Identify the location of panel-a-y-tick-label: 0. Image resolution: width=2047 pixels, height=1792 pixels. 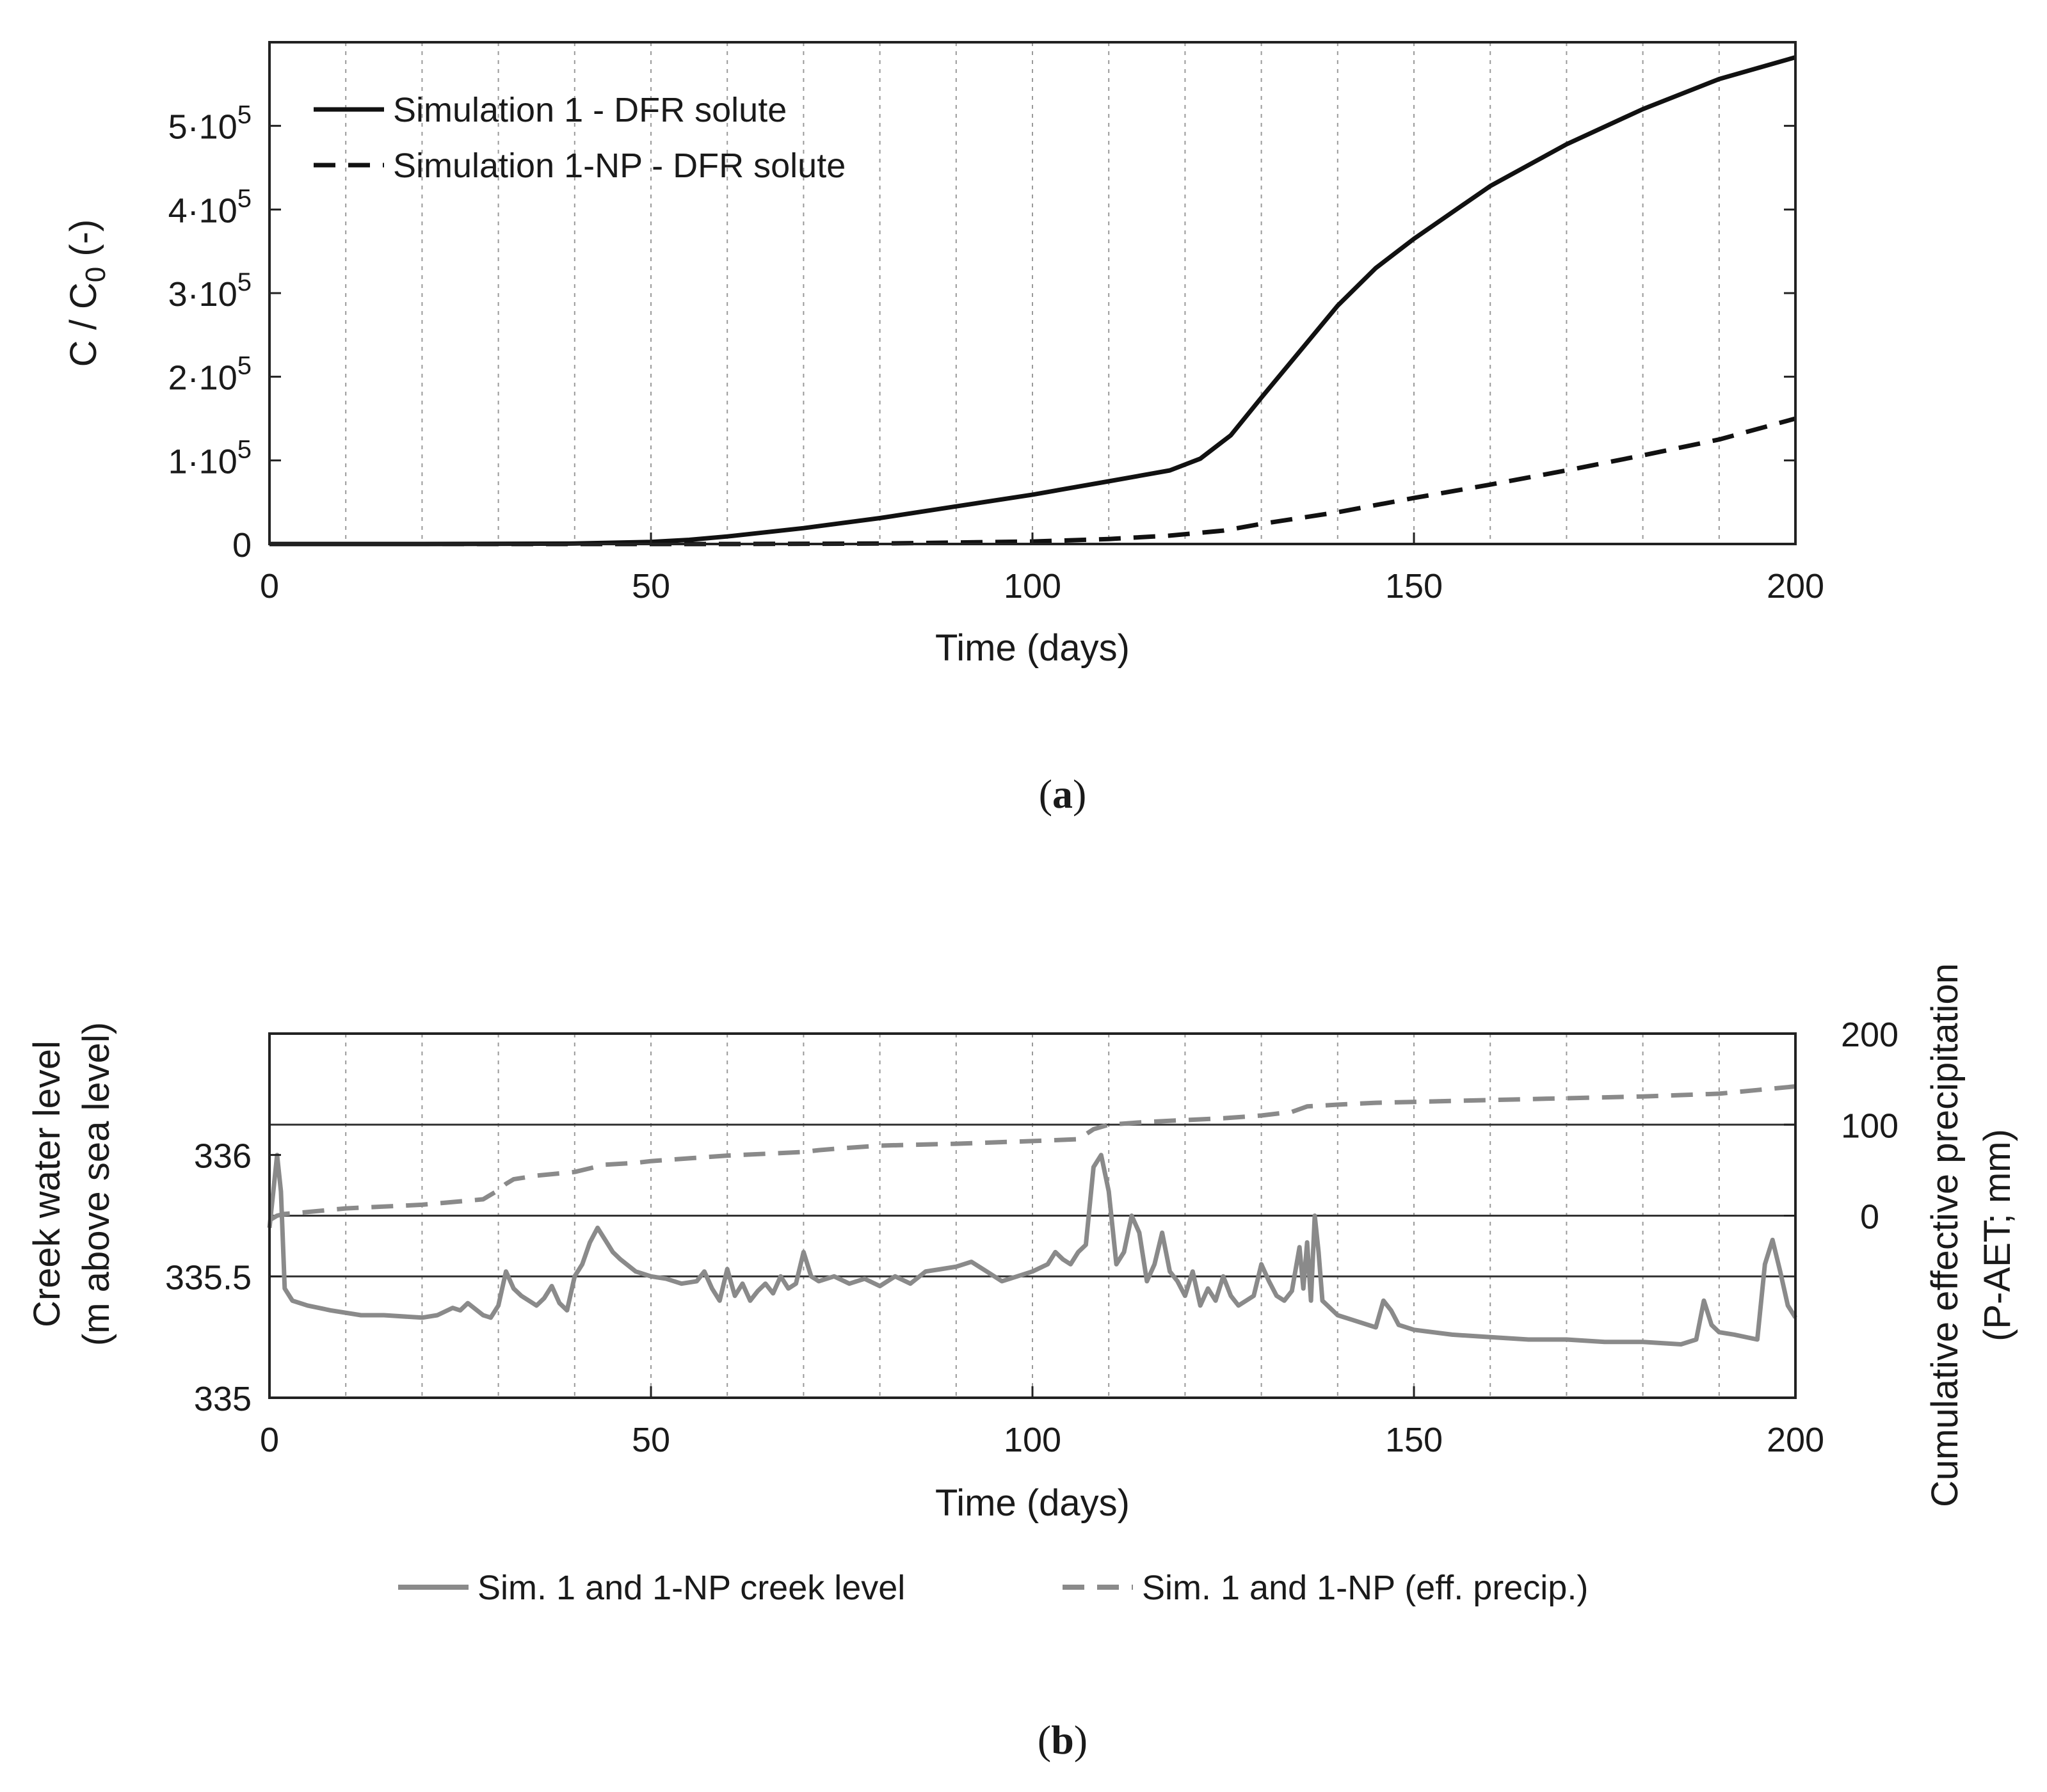
(242, 545).